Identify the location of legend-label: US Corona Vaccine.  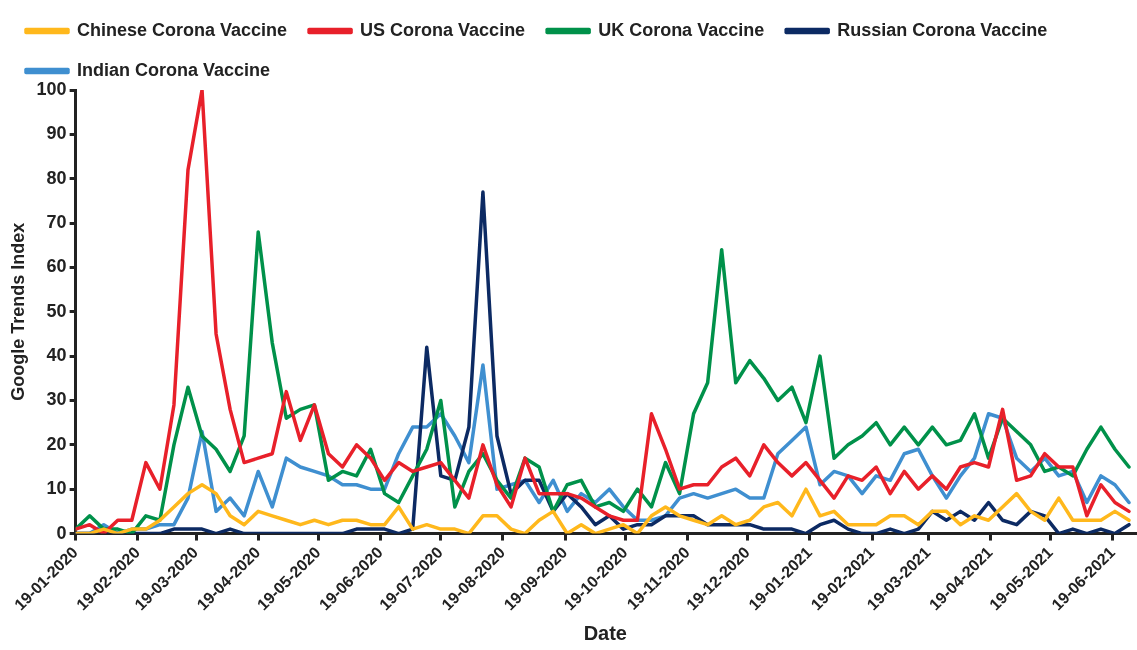
(443, 29).